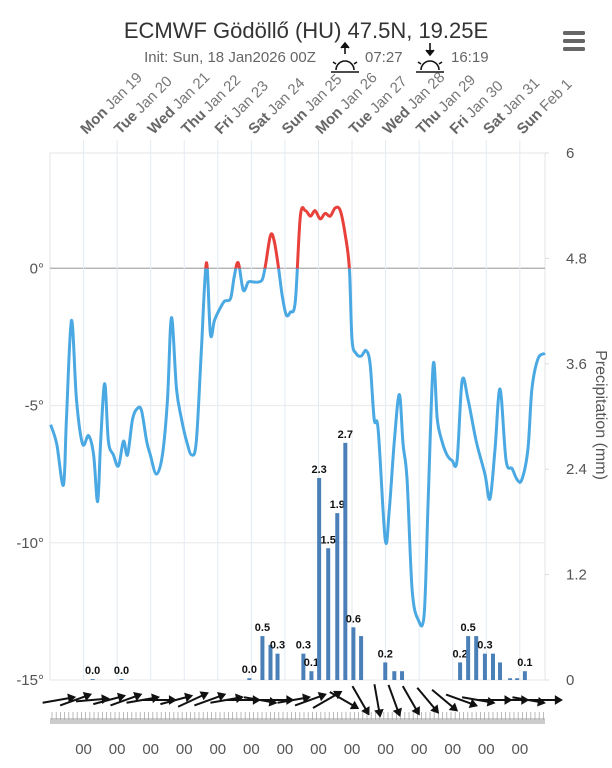 This screenshot has width=612, height=768. I want to click on precip-label: 2.7, so click(345, 435).